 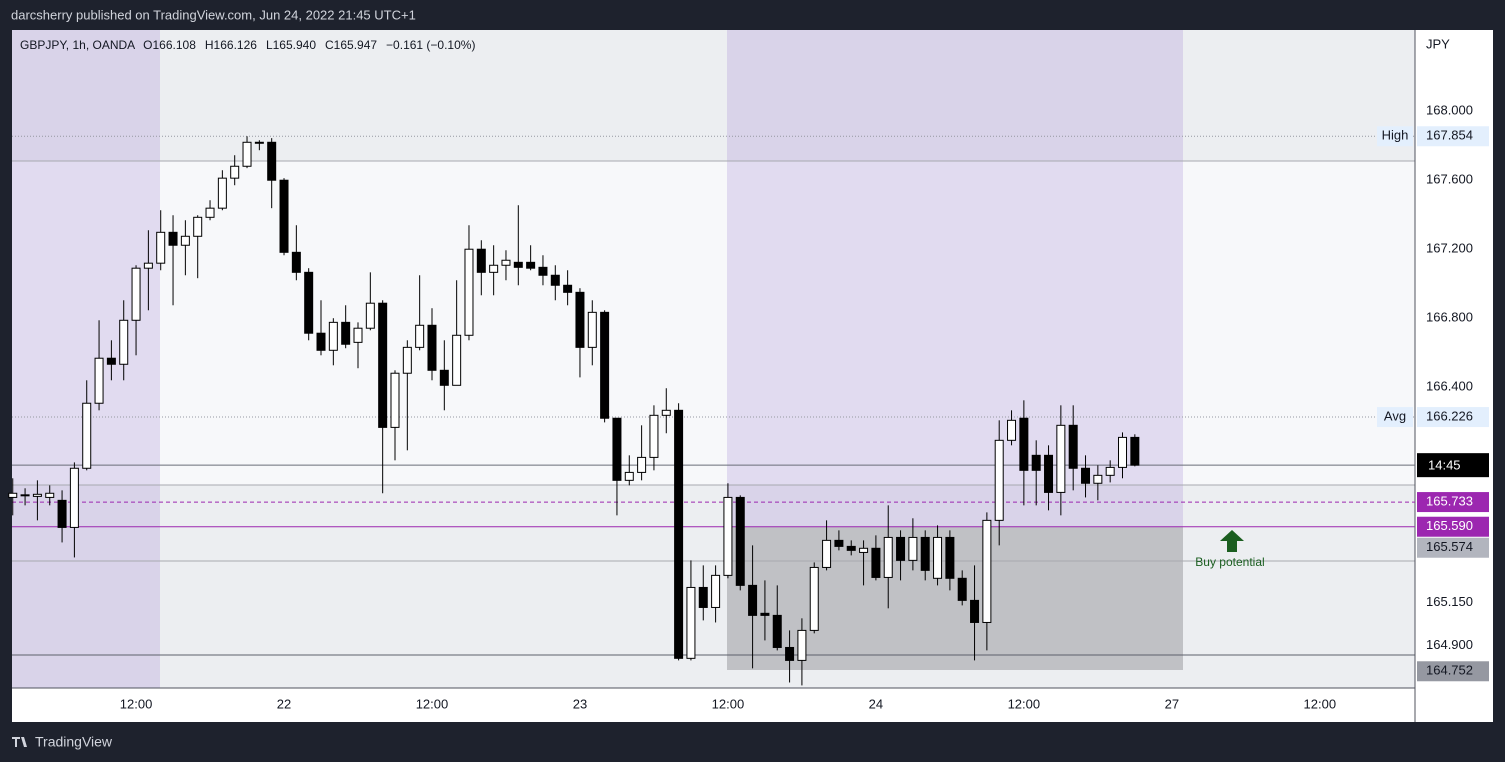 What do you see at coordinates (1449, 110) in the screenshot?
I see `y-tick-label: 168.000` at bounding box center [1449, 110].